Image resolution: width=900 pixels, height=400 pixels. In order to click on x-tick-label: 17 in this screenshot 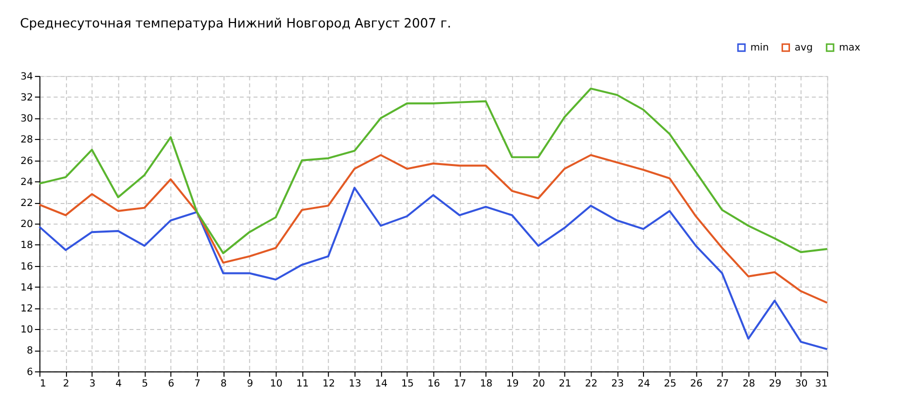, I will do `click(460, 384)`.